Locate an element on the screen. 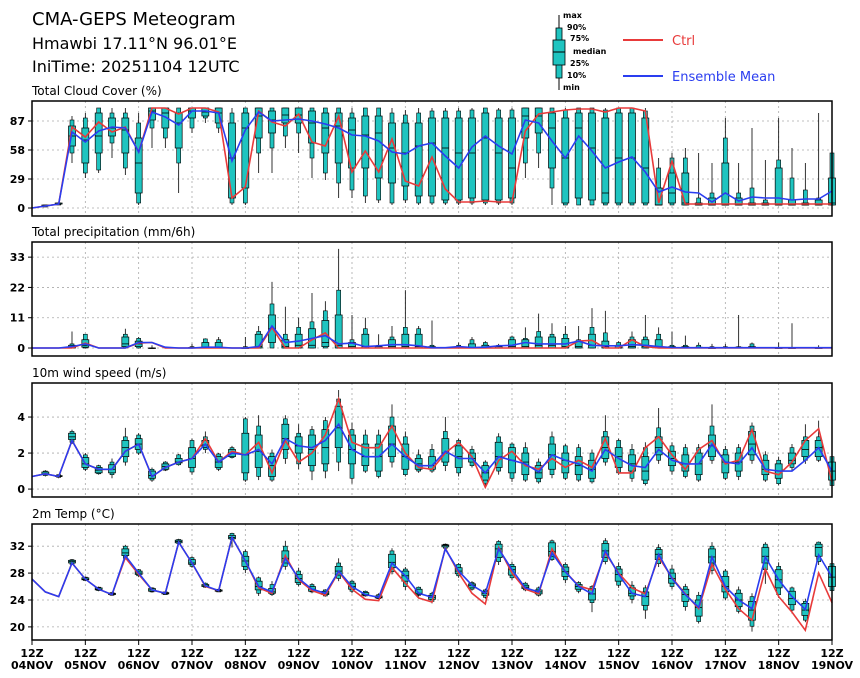 This screenshot has height=678, width=860. temperature-title: 2m Temp (°C) is located at coordinates (73, 514).